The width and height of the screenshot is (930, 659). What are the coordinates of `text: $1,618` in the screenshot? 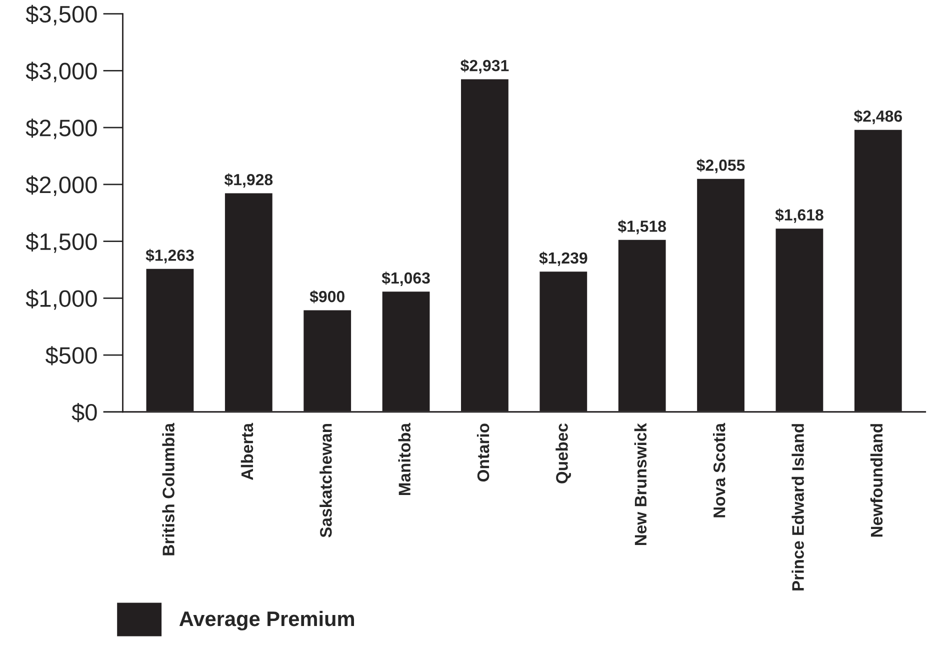 It's located at (799, 215).